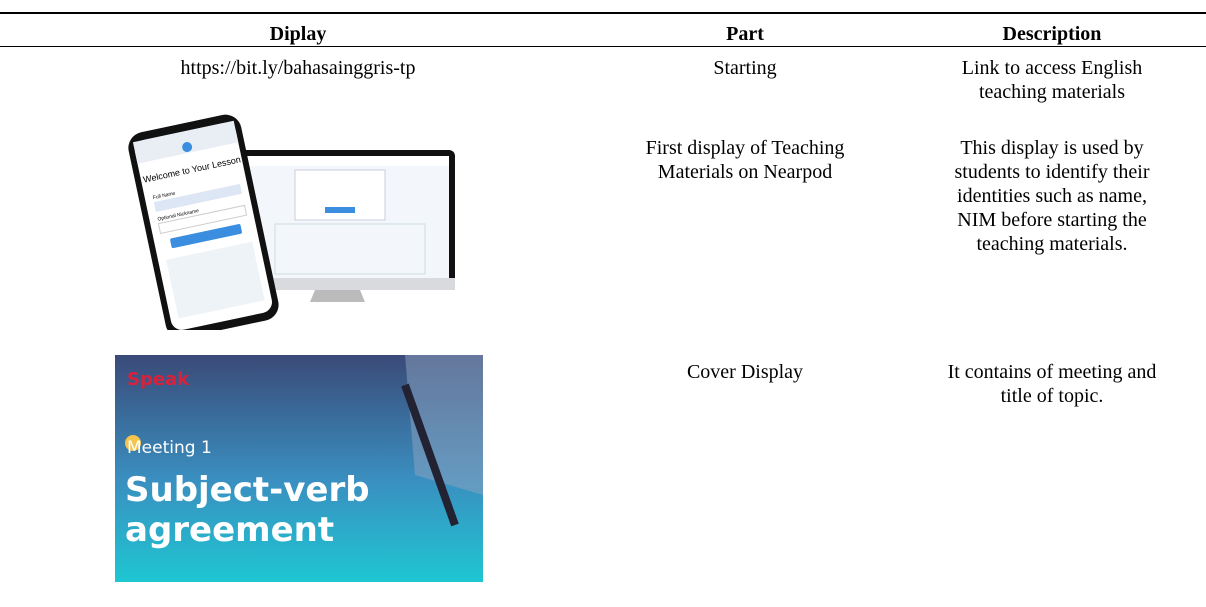 Image resolution: width=1206 pixels, height=607 pixels. I want to click on top-rule, so click(603, 13).